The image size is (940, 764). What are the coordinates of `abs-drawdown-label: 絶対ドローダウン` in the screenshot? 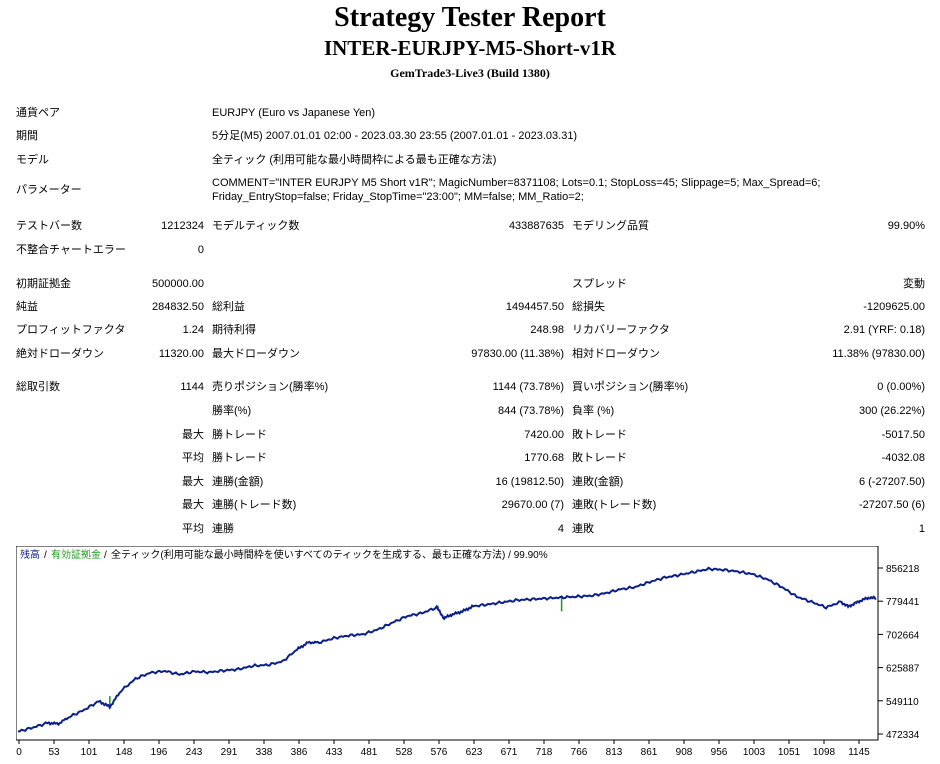 It's located at (60, 354).